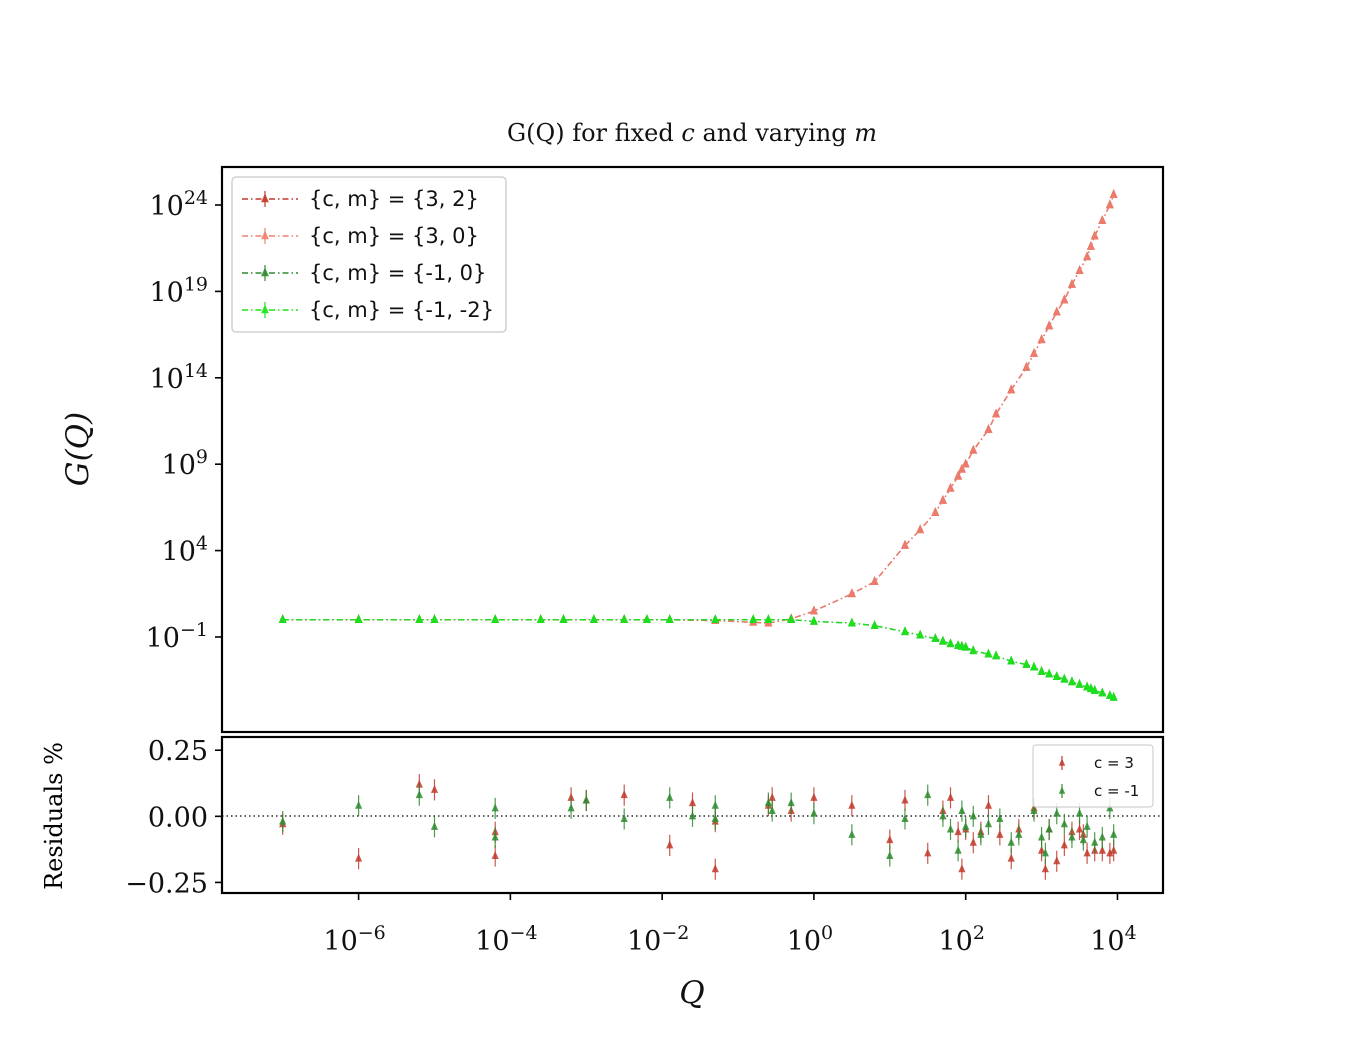  I want to click on main-y-tick-label: 10⁻¹, so click(177, 636).